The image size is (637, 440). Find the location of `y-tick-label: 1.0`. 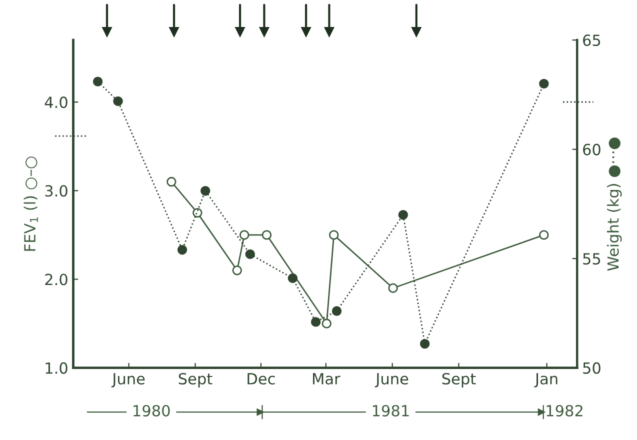

y-tick-label: 1.0 is located at coordinates (57, 368).